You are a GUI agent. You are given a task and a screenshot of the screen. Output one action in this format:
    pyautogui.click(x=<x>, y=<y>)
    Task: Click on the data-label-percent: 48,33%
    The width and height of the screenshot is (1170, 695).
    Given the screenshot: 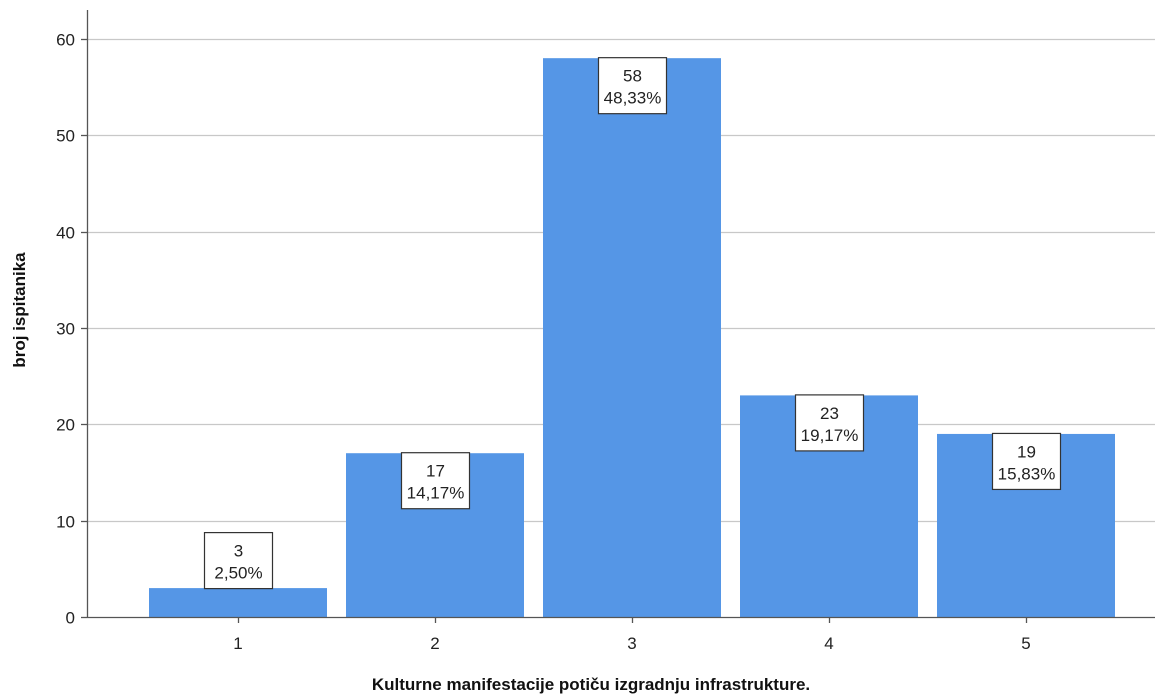 What is the action you would take?
    pyautogui.click(x=633, y=98)
    